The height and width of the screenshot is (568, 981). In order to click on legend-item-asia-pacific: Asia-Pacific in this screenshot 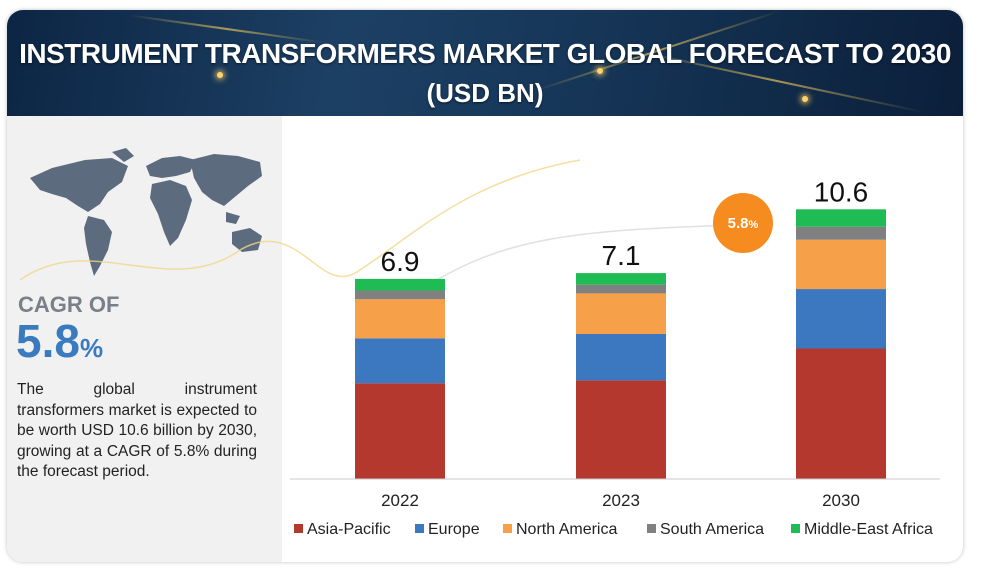, I will do `click(342, 529)`.